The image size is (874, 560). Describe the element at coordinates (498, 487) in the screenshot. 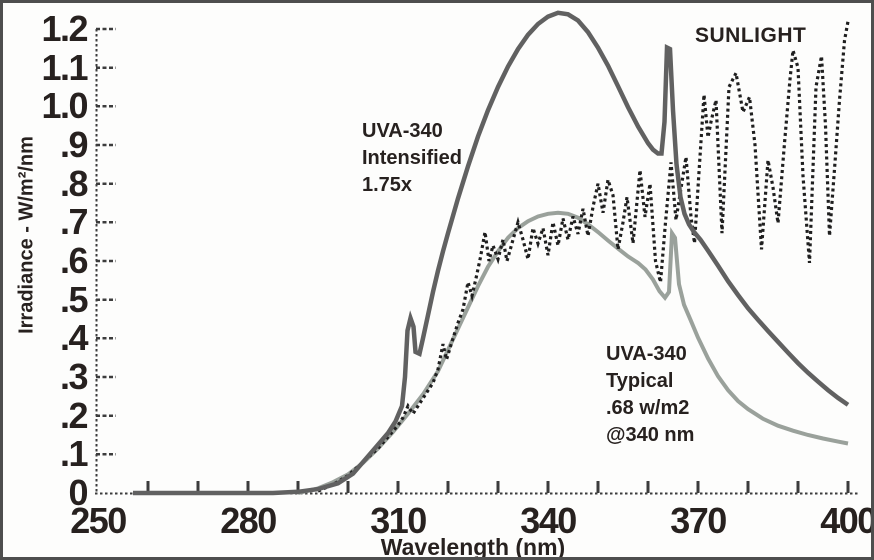

I see `x-ticks` at that location.